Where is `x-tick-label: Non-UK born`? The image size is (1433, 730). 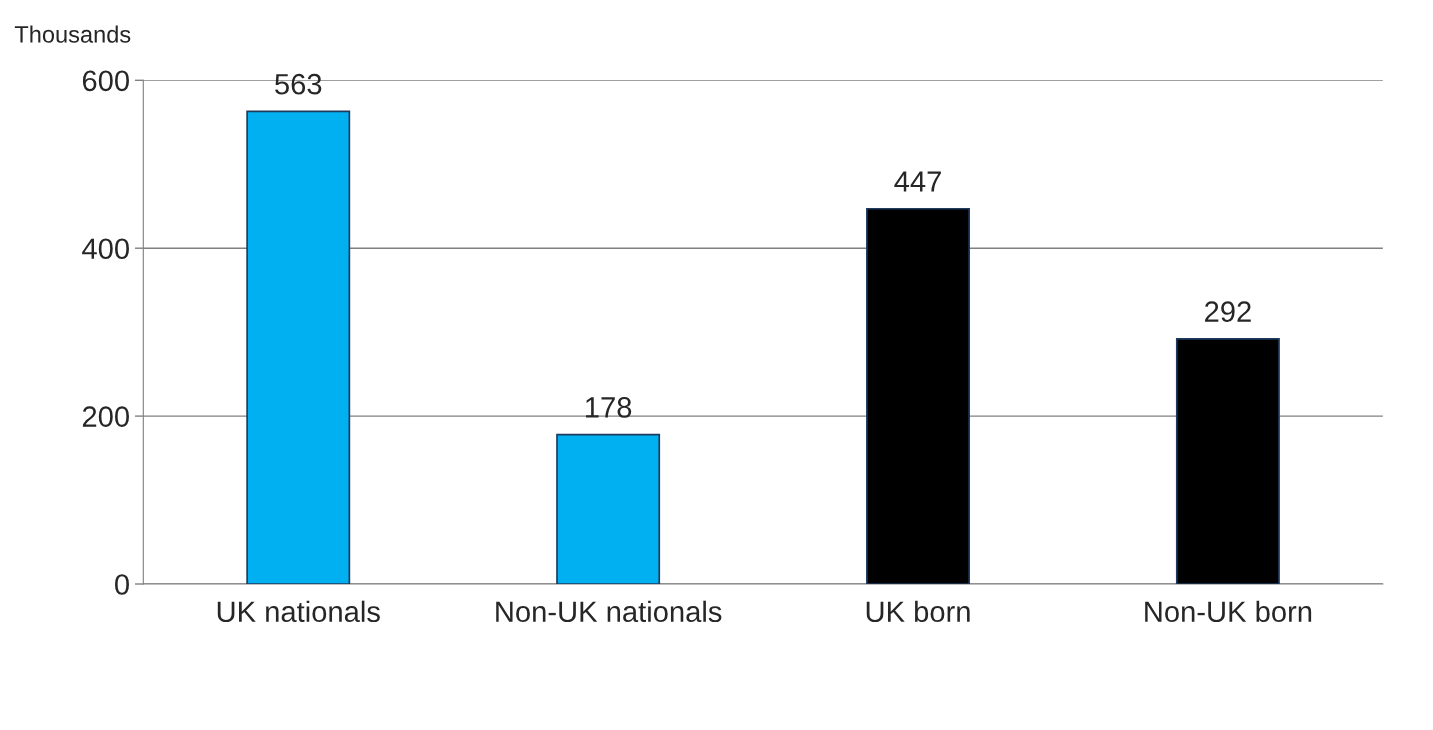 x-tick-label: Non-UK born is located at coordinates (1228, 611).